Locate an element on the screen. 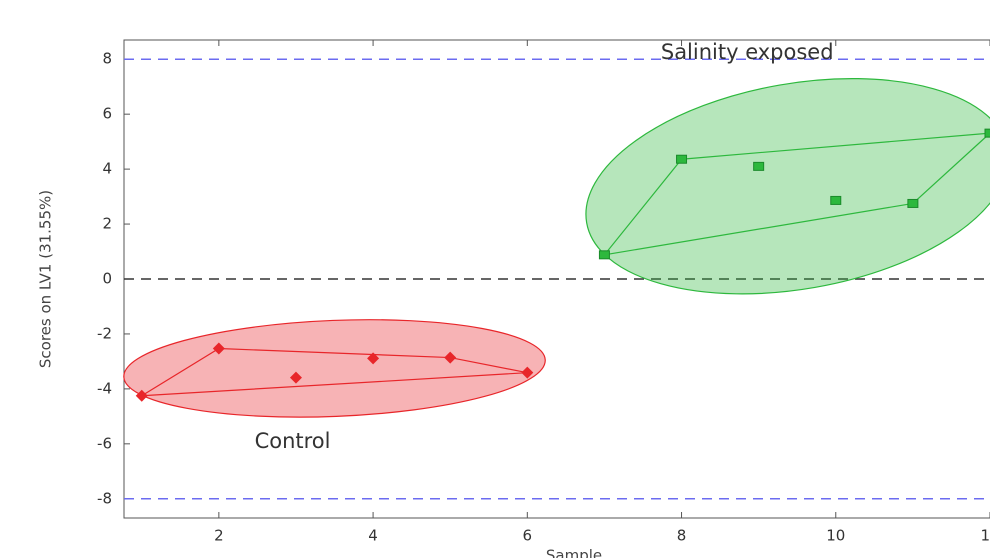 This screenshot has width=990, height=558. confidence-ellipse is located at coordinates (334, 368).